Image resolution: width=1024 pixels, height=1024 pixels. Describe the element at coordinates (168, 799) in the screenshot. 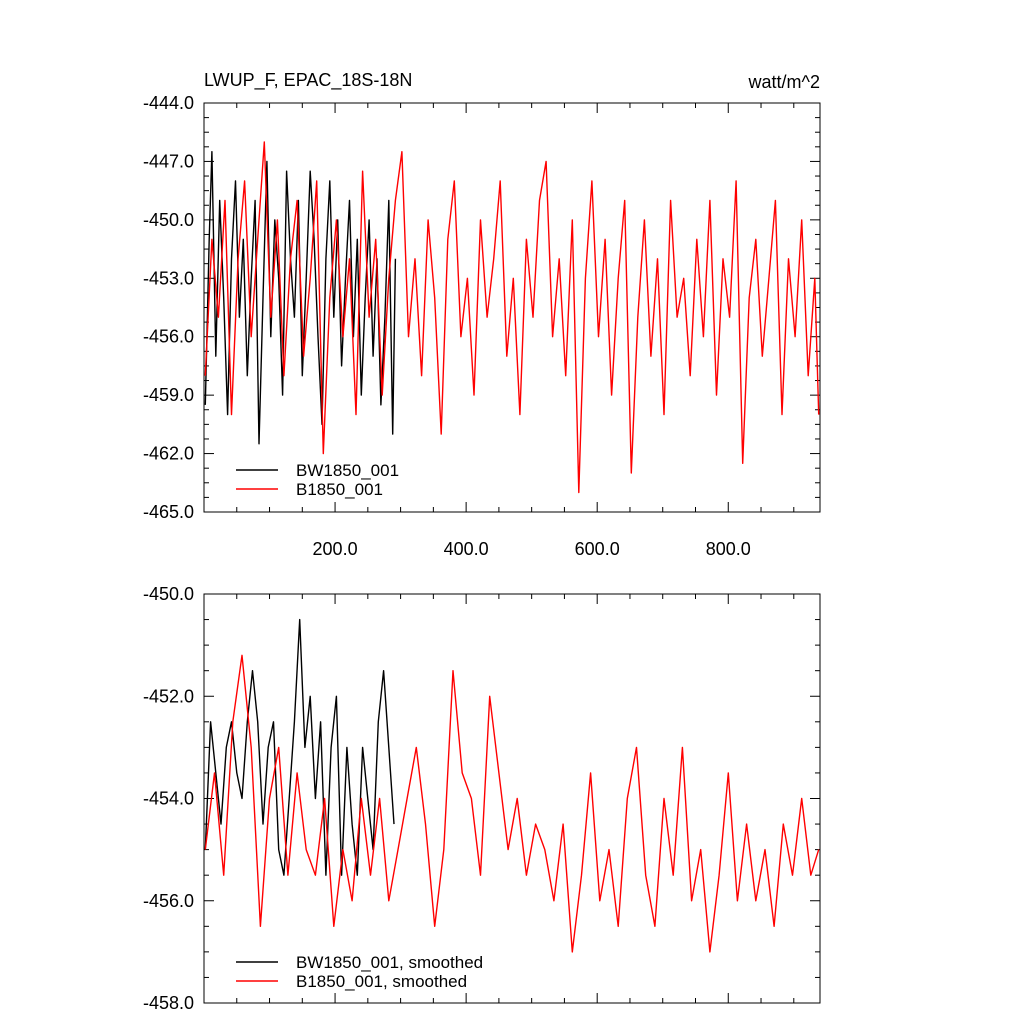

I see `y-tick-label: -454.0` at that location.